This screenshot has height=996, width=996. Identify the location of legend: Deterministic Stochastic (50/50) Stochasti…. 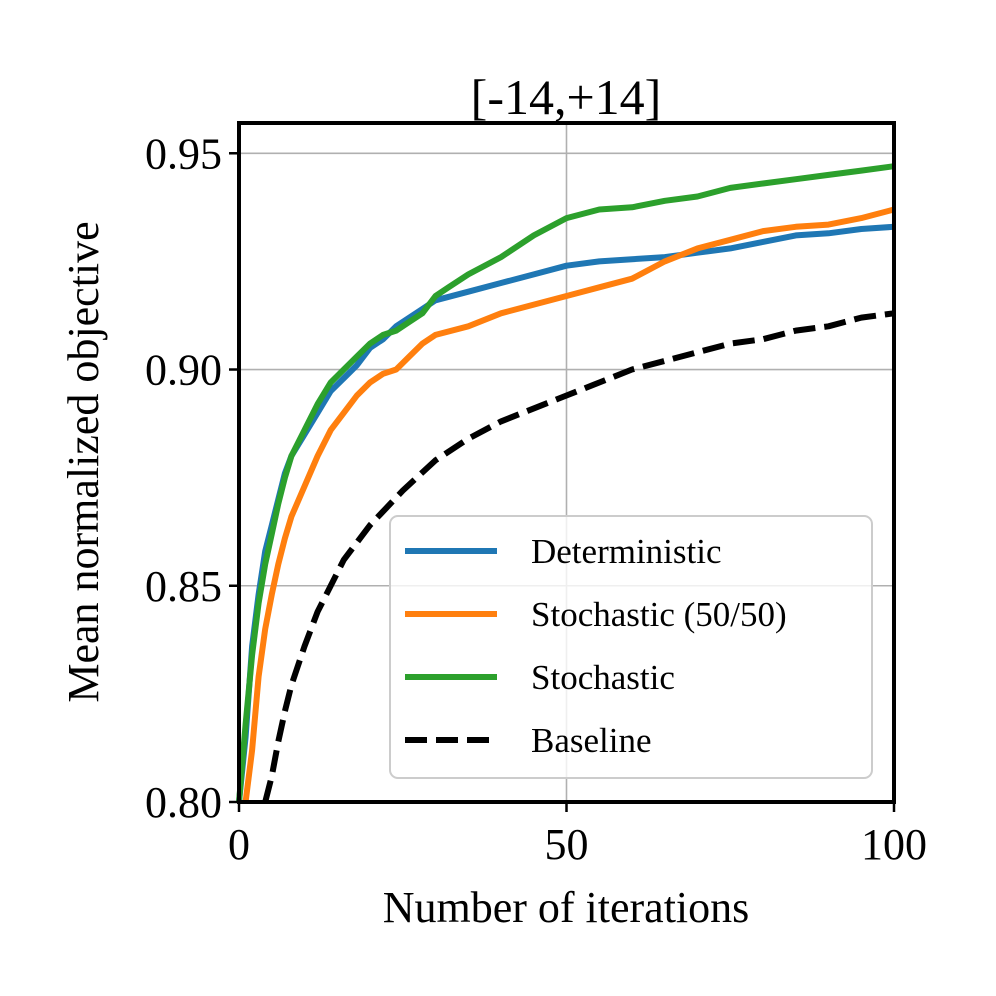
(631, 647).